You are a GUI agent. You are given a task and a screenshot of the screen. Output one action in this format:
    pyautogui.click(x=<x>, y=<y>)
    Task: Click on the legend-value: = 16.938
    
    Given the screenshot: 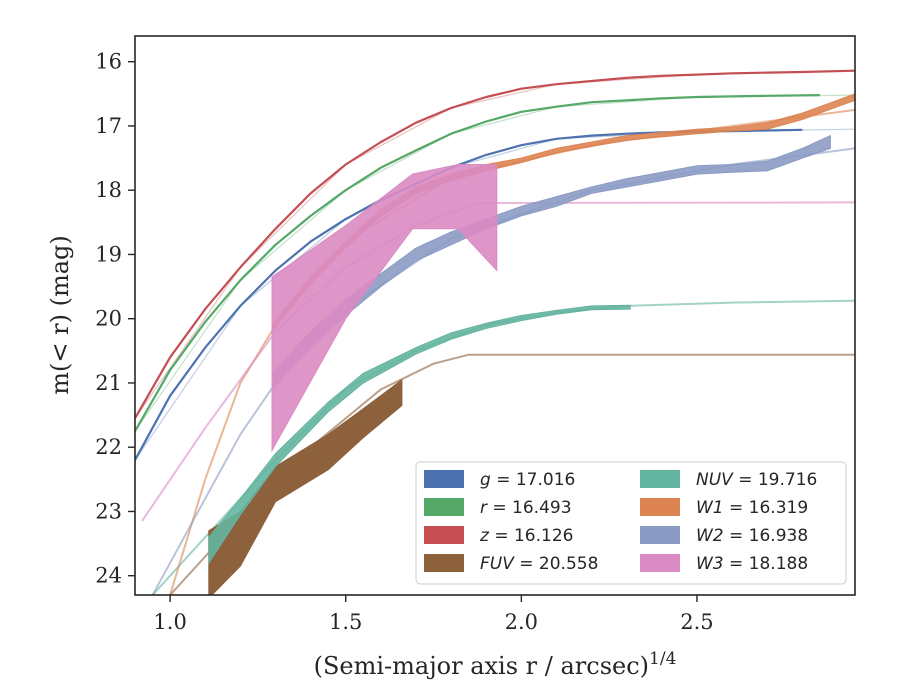 What is the action you would take?
    pyautogui.click(x=766, y=536)
    